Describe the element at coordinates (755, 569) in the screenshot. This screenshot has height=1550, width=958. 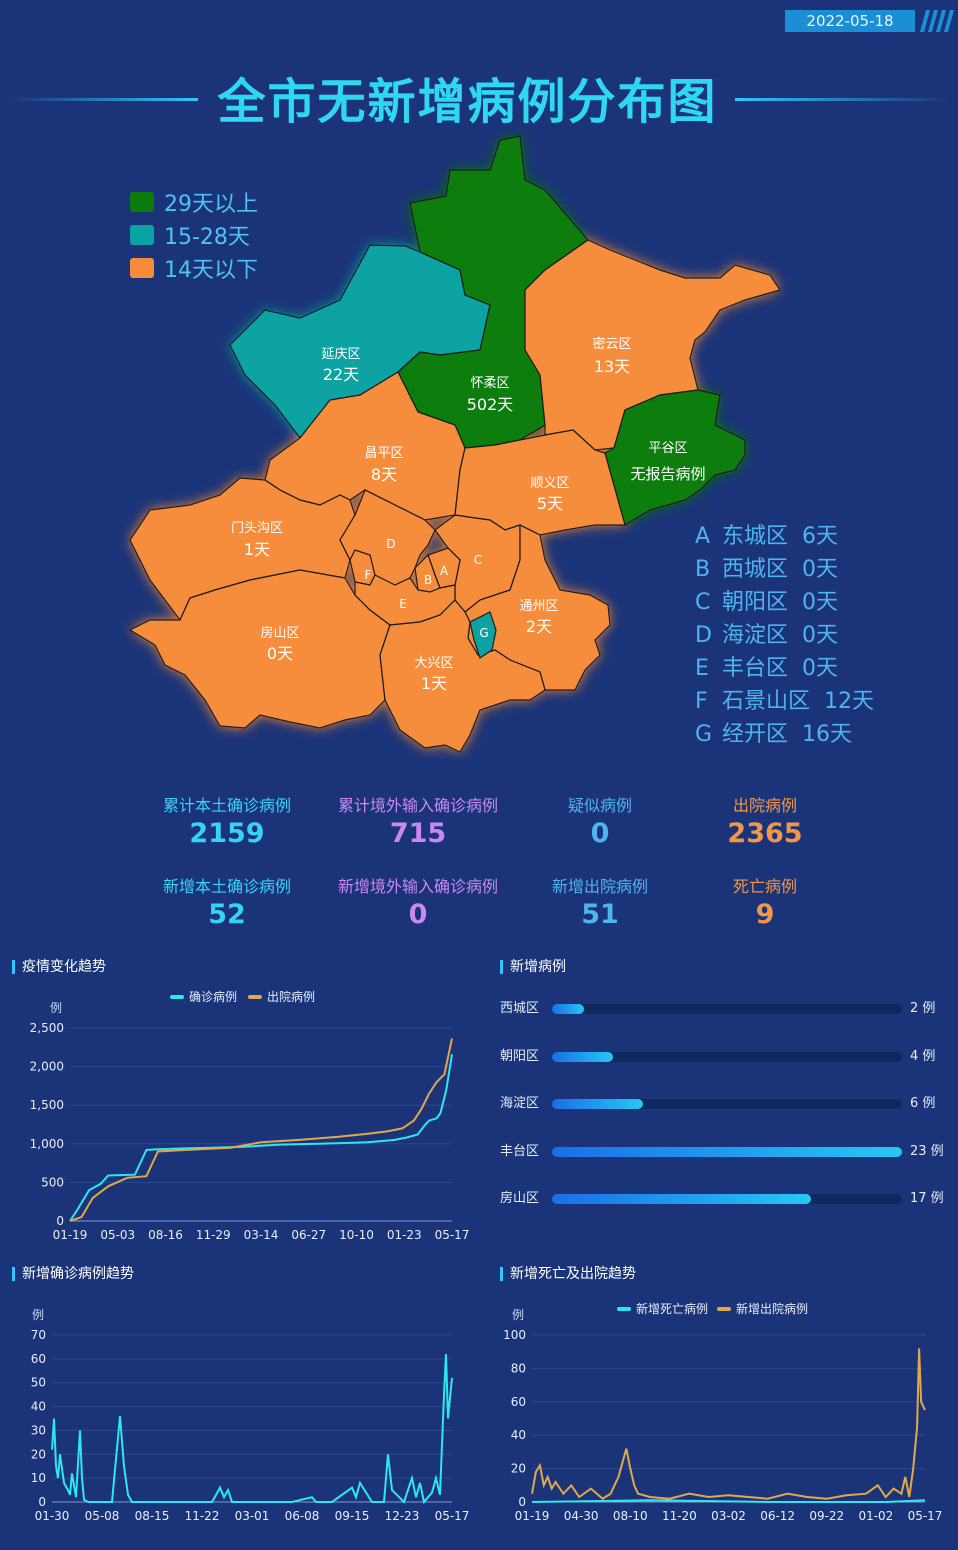
I see `district-key-name: 西城区` at that location.